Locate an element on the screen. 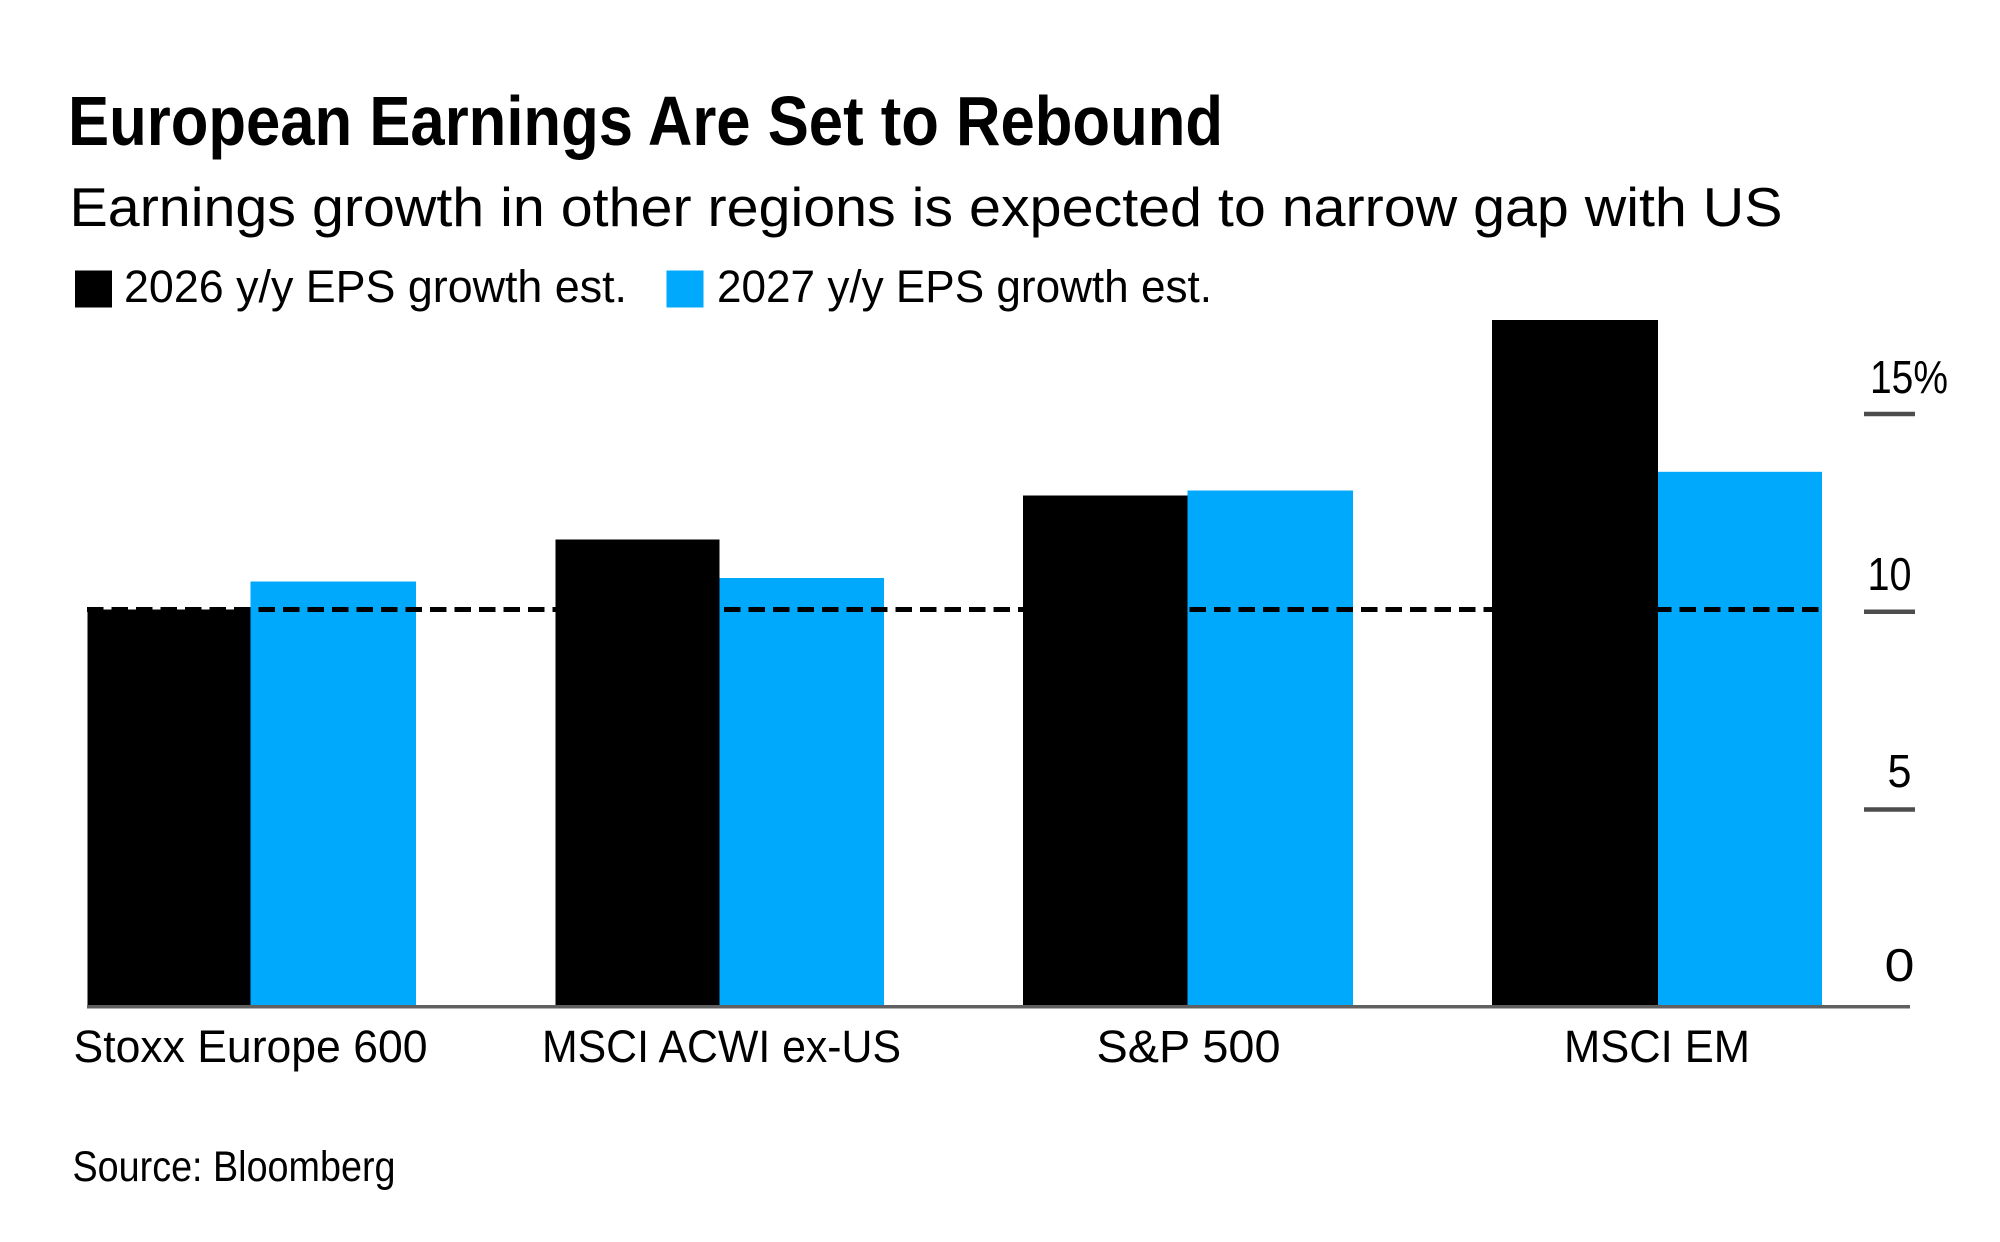 This screenshot has width=2000, height=1242. svg-text: 5 is located at coordinates (1900, 771).